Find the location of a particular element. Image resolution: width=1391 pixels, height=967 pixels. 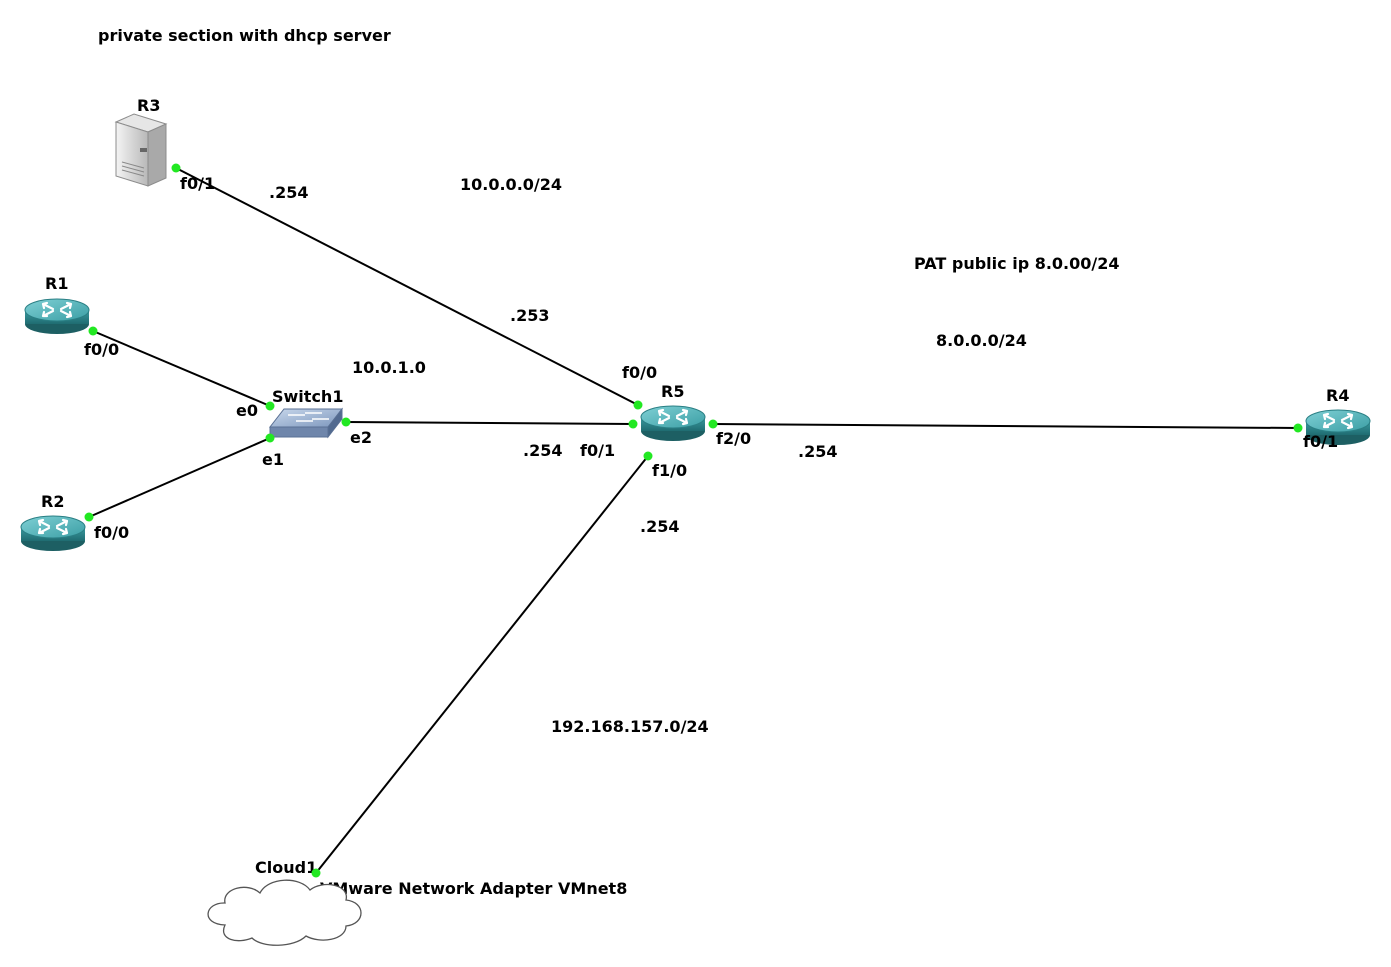

node-r5: R5 is located at coordinates (673, 412).